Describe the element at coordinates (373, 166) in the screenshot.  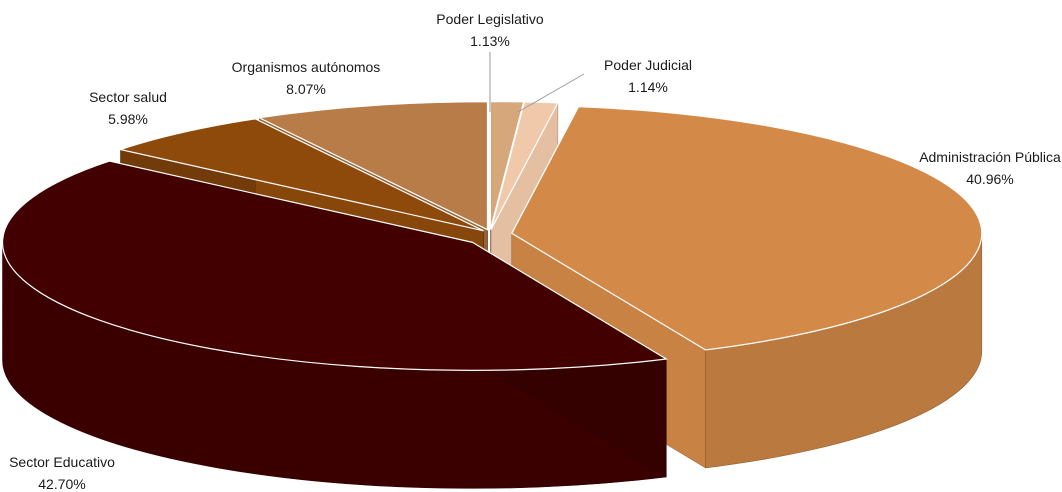
I see `slice-organismos-autonomos` at that location.